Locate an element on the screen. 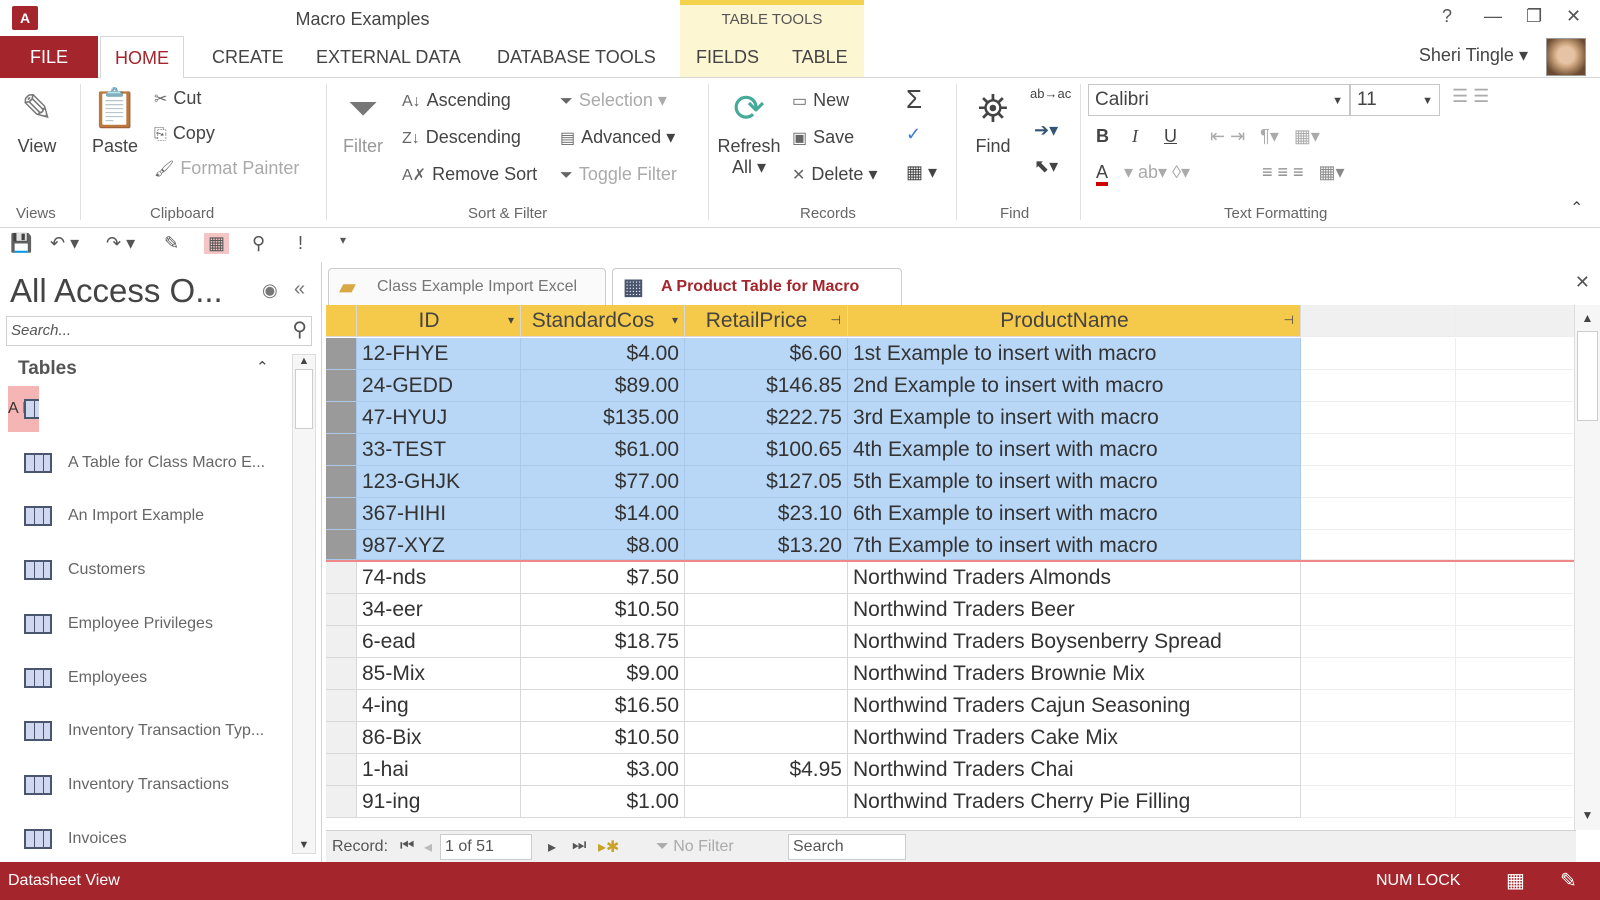 Image resolution: width=1600 pixels, height=900 pixels. collapse-ribbon-icon: ⌃ is located at coordinates (1577, 208).